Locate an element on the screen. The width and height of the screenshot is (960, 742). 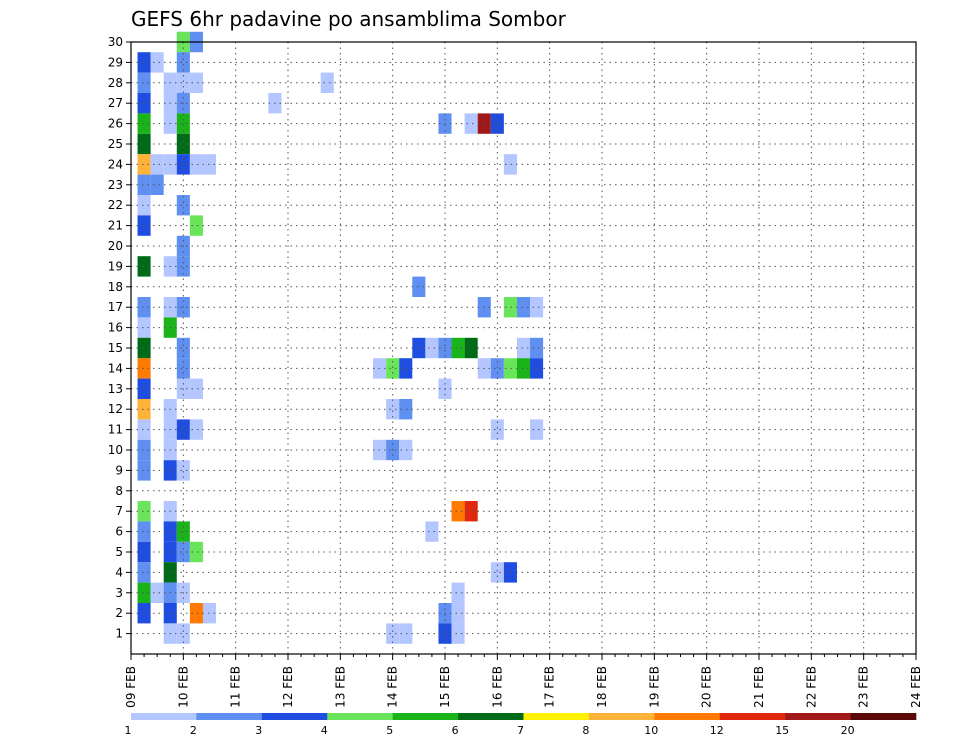
colorbar-label: 3 is located at coordinates (258, 730).